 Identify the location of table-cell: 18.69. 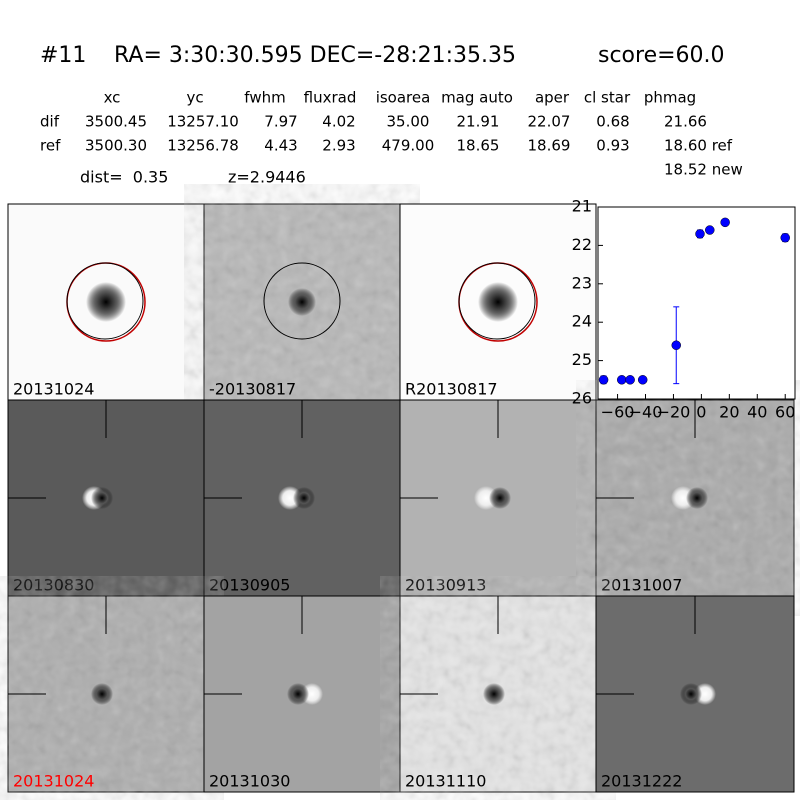
(549, 146).